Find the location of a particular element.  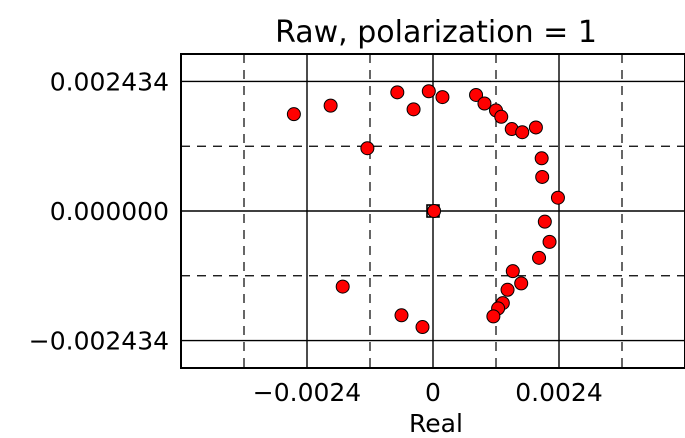

x-axis-label: Real is located at coordinates (436, 423).